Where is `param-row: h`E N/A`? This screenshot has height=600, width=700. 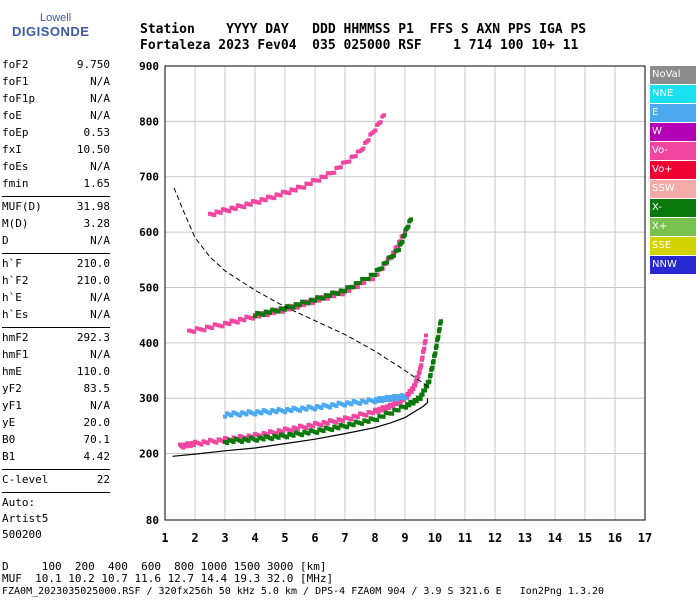
param-row: h`E N/A is located at coordinates (56, 299).